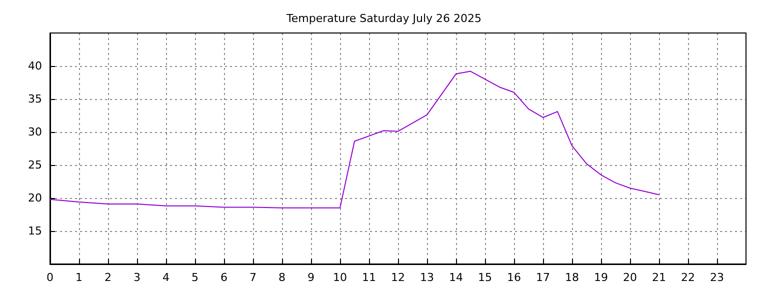 The width and height of the screenshot is (768, 288). I want to click on y-tick-label: 35, so click(35, 99).